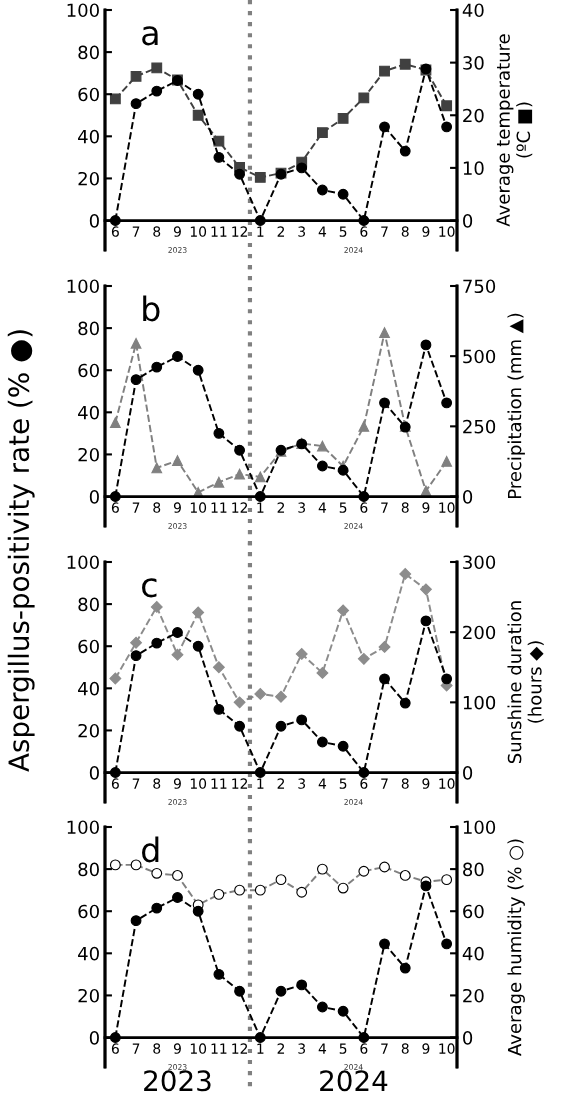 The height and width of the screenshot is (1098, 566). Describe the element at coordinates (516, 947) in the screenshot. I see `y2-axis-title: Average humidity (% ○)` at that location.